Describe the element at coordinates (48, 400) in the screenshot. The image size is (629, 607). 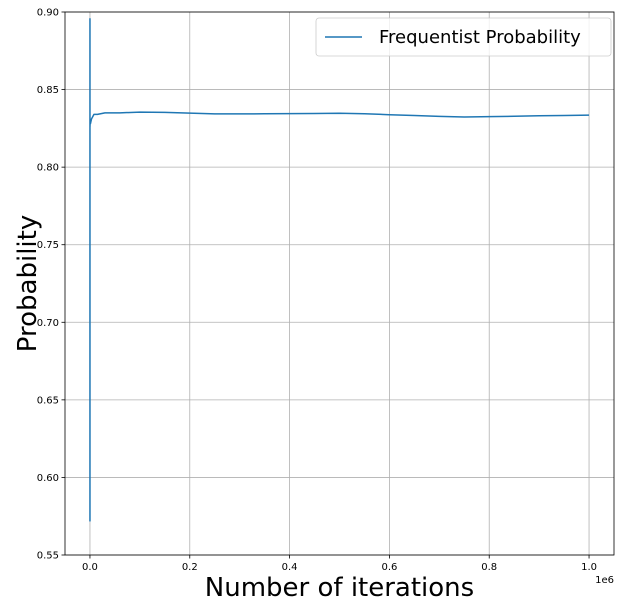
I see `y-tick-label: 0.65` at that location.